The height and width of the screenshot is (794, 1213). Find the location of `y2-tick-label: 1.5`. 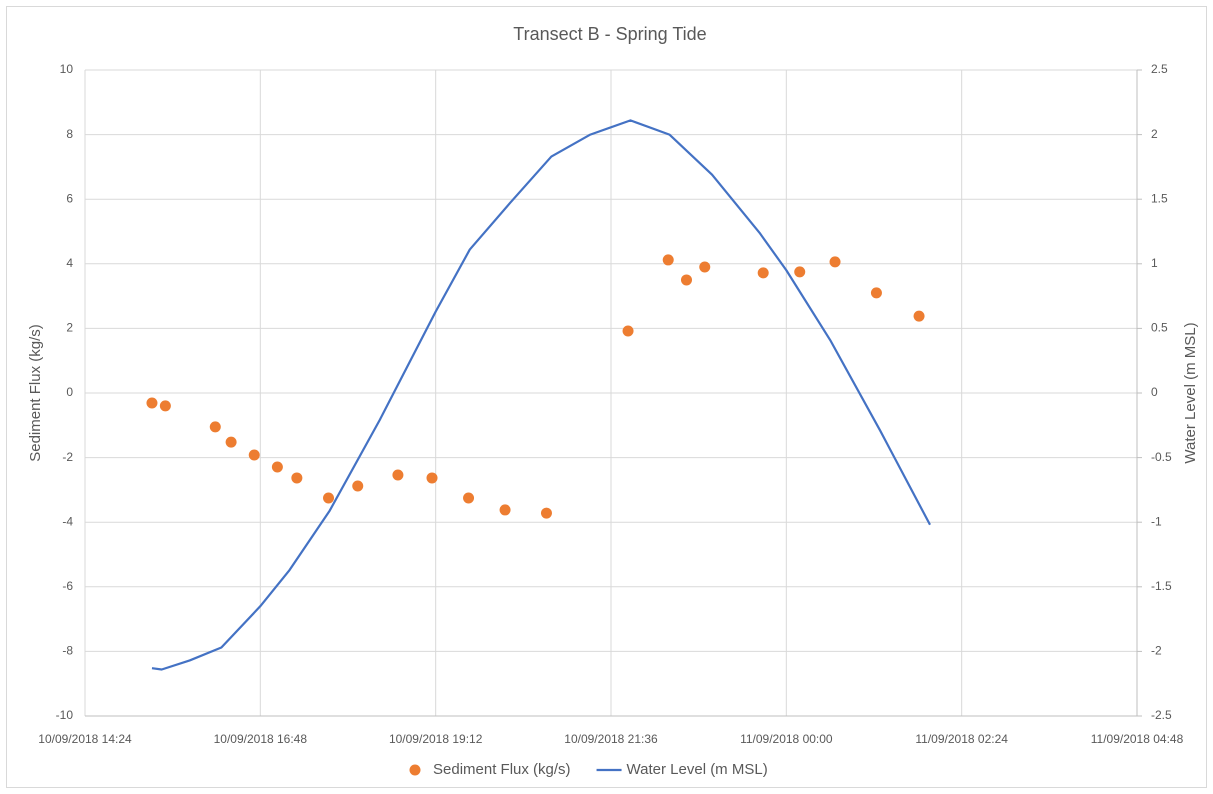

y2-tick-label: 1.5 is located at coordinates (1159, 198).